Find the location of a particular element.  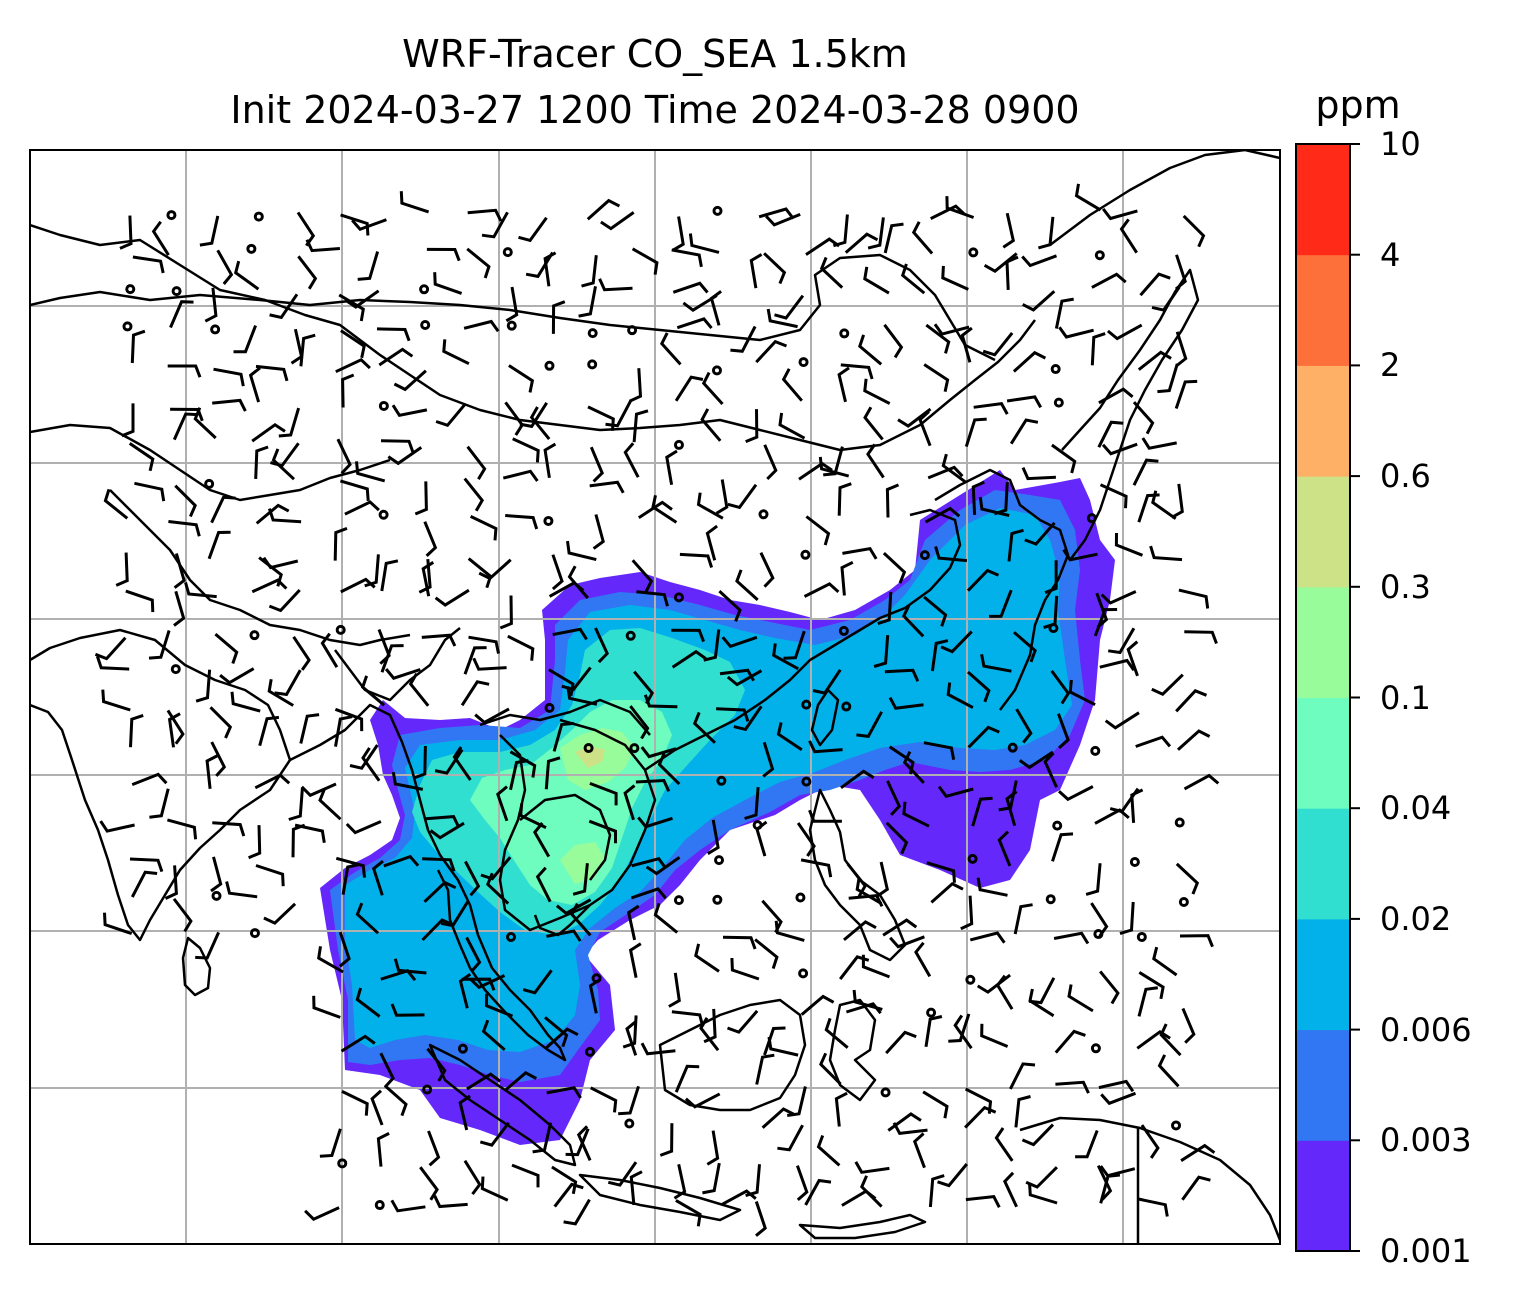

colorbar-tick-label: 4 is located at coordinates (1390, 254).